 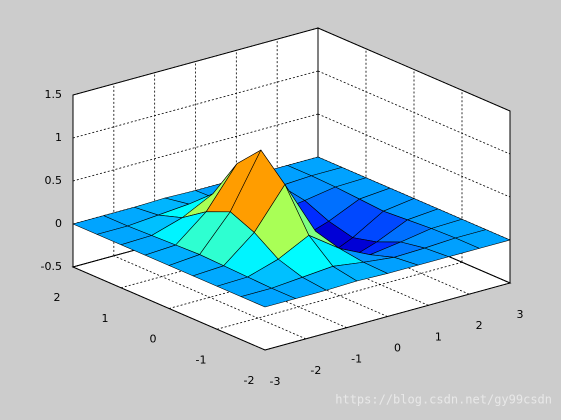 What do you see at coordinates (51, 266) in the screenshot?
I see `z-tick-label: -0.5` at bounding box center [51, 266].